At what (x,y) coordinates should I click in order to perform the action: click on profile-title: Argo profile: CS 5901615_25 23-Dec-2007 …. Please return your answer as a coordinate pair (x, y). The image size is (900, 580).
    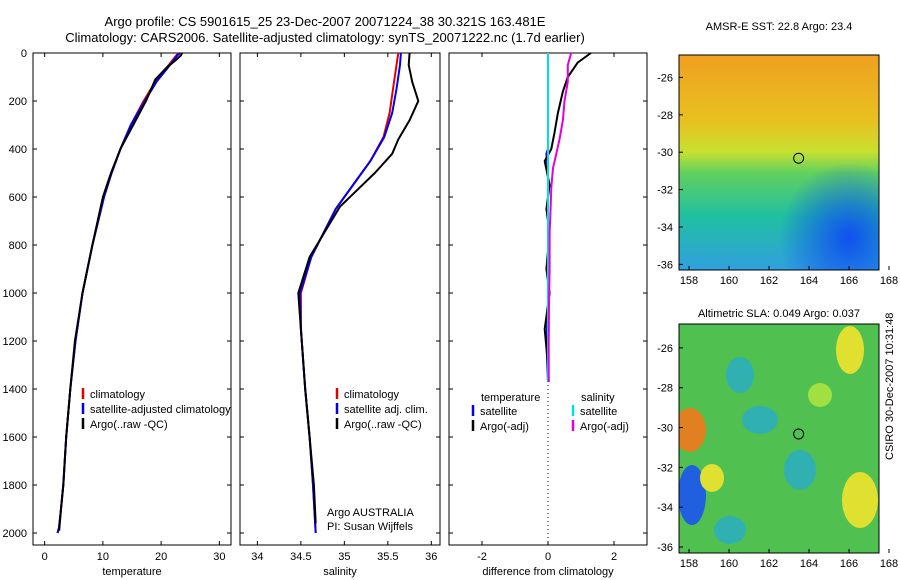
    Looking at the image, I should click on (325, 21).